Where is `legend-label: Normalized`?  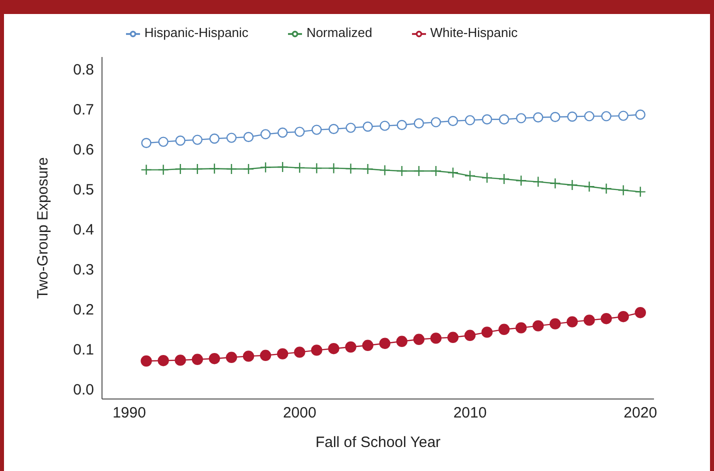
legend-label: Normalized is located at coordinates (339, 32).